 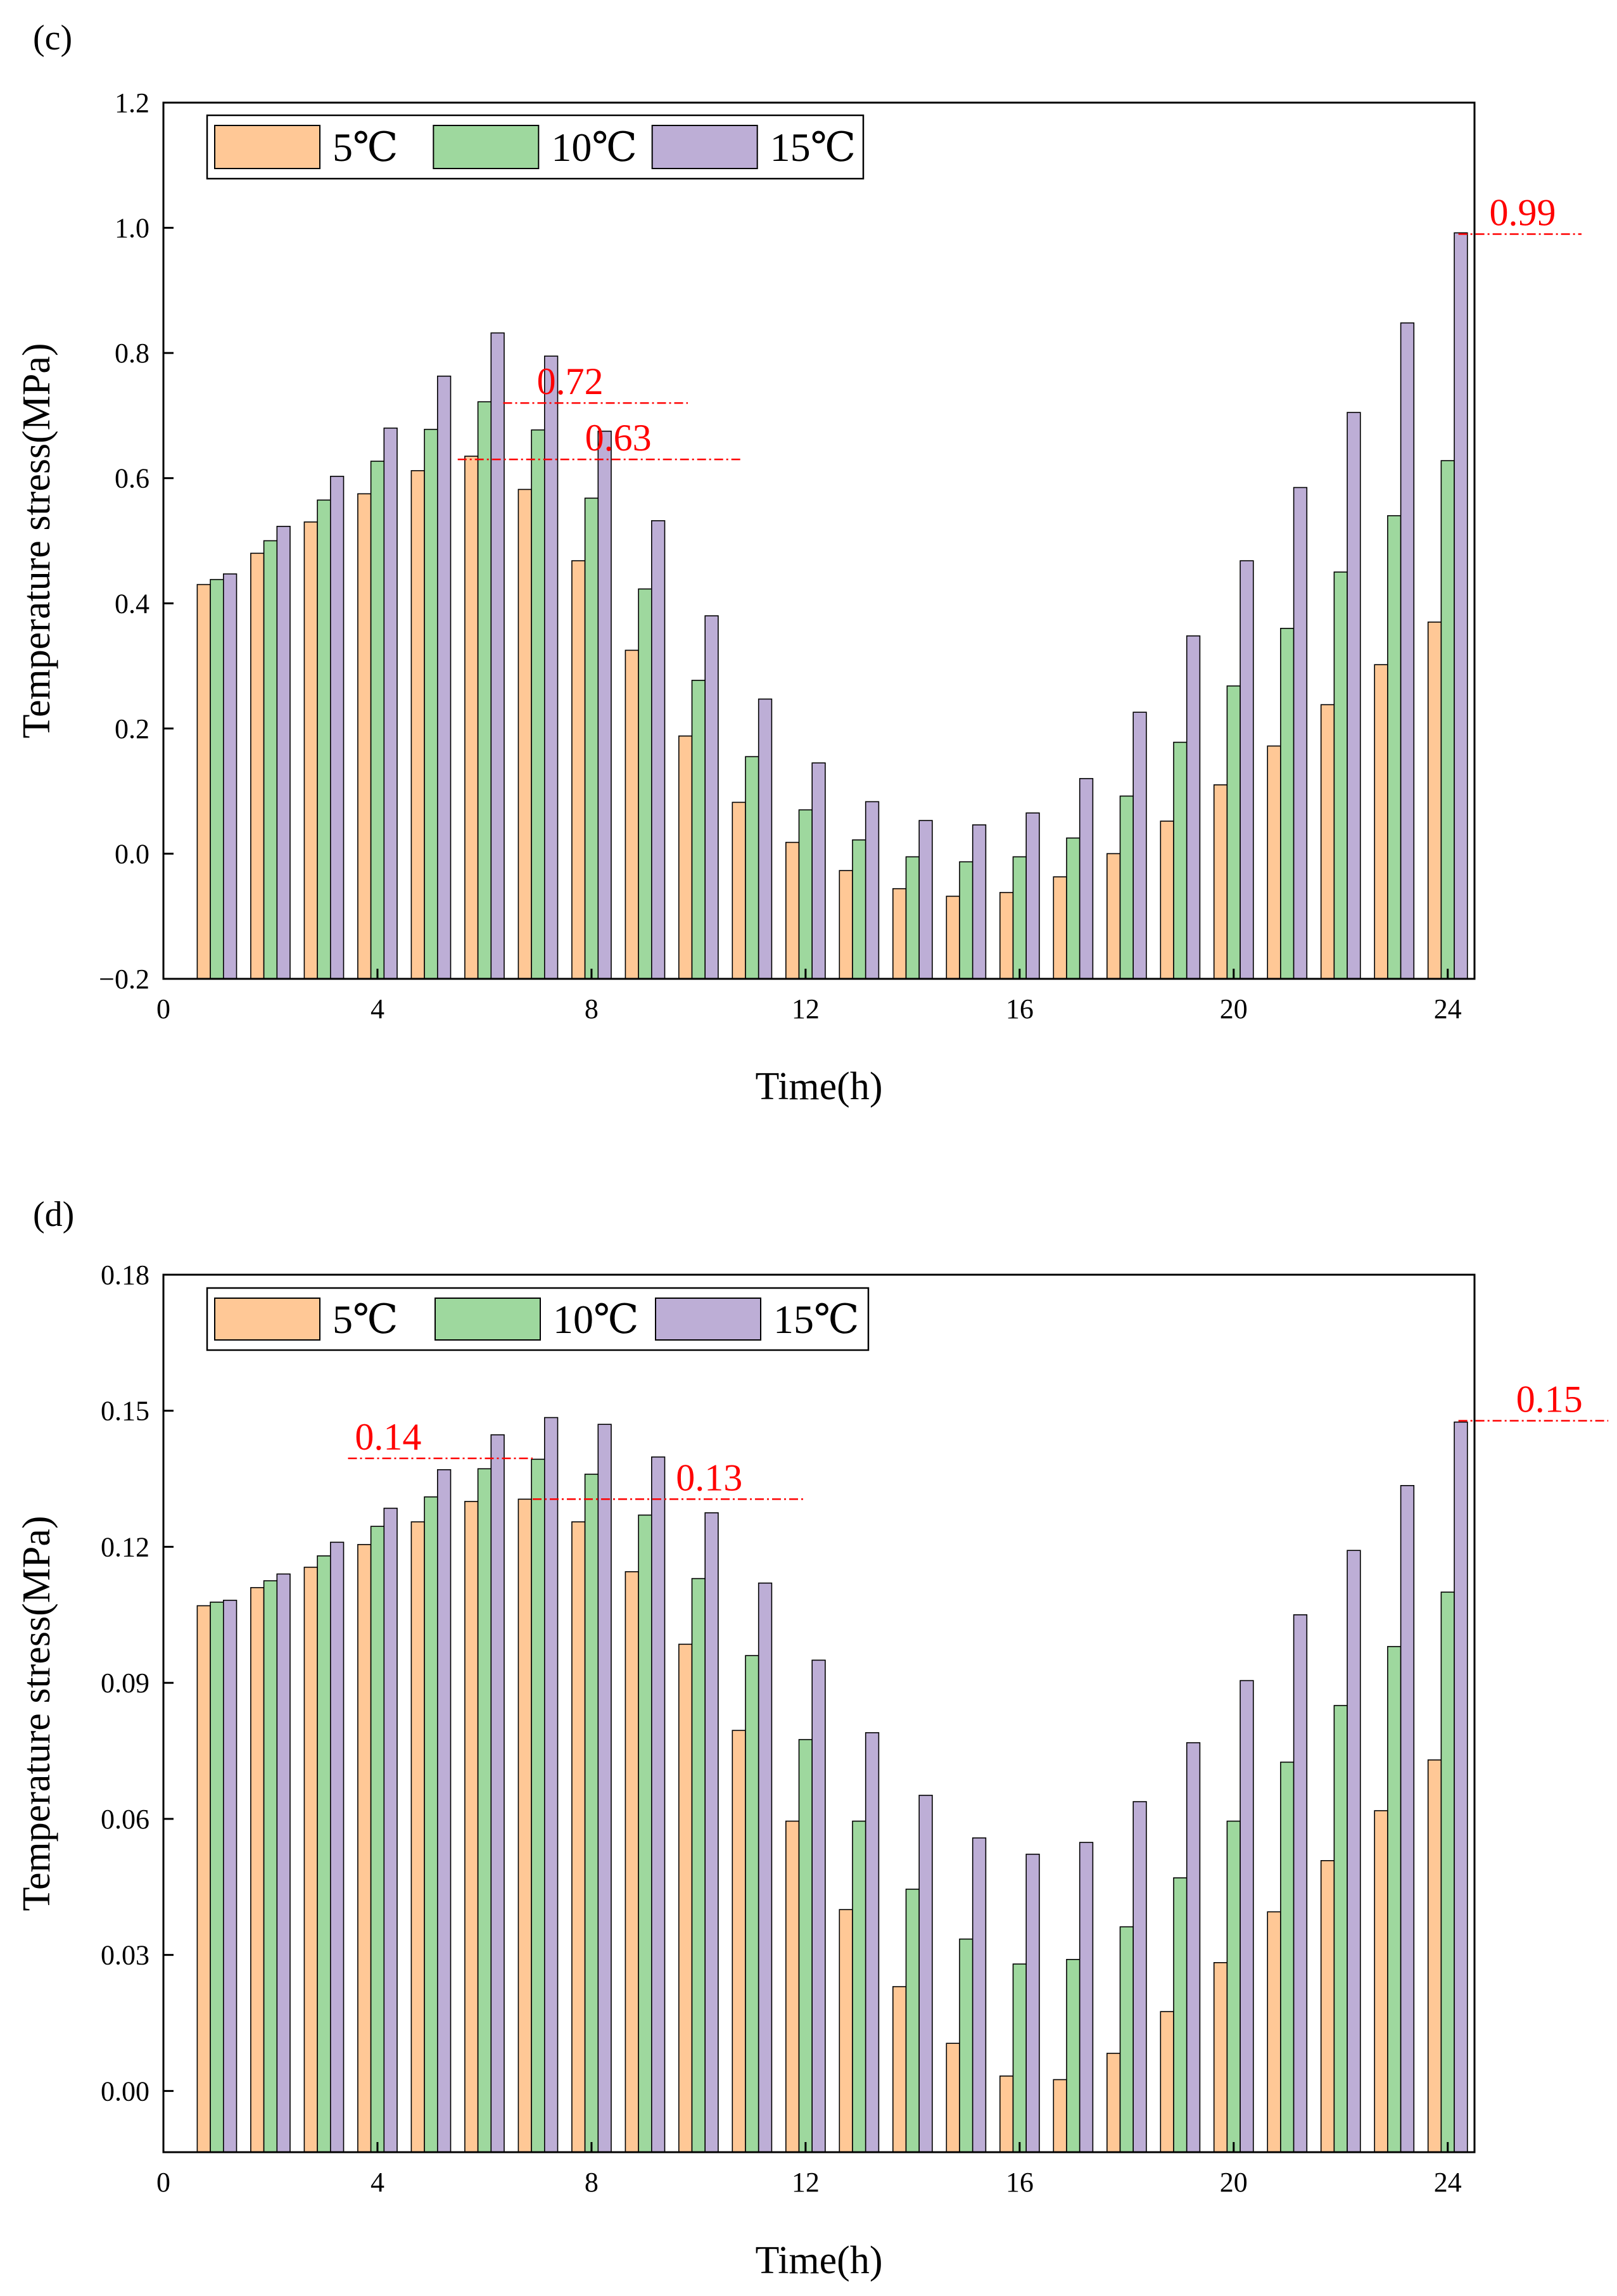 What do you see at coordinates (163, 2182) in the screenshot?
I see `x-tick-label: 0` at bounding box center [163, 2182].